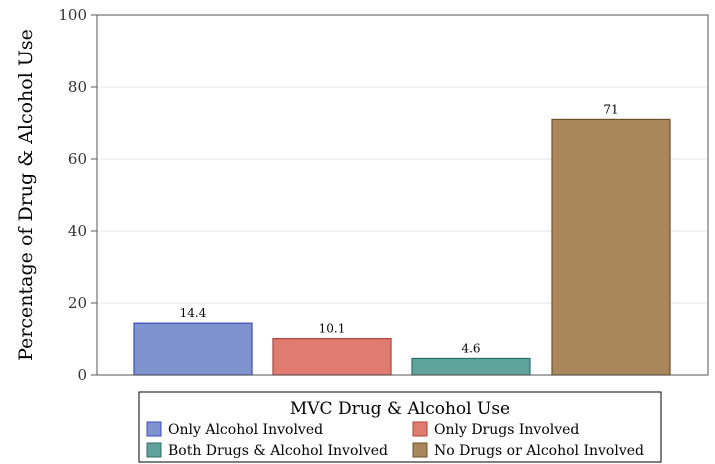 The height and width of the screenshot is (464, 715). I want to click on y-tick-label: 100, so click(72, 15).